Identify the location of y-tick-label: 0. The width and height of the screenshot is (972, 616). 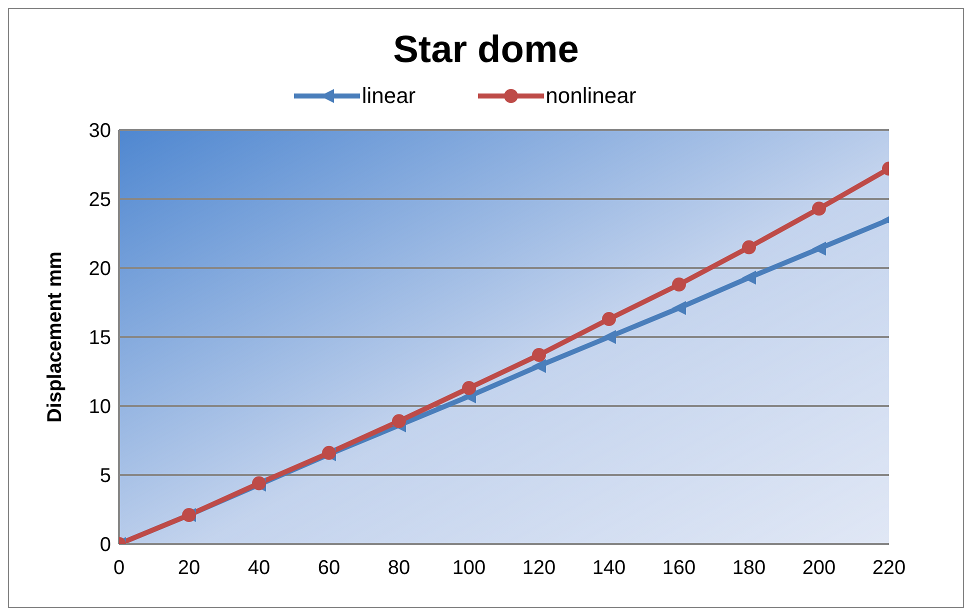
(105, 545).